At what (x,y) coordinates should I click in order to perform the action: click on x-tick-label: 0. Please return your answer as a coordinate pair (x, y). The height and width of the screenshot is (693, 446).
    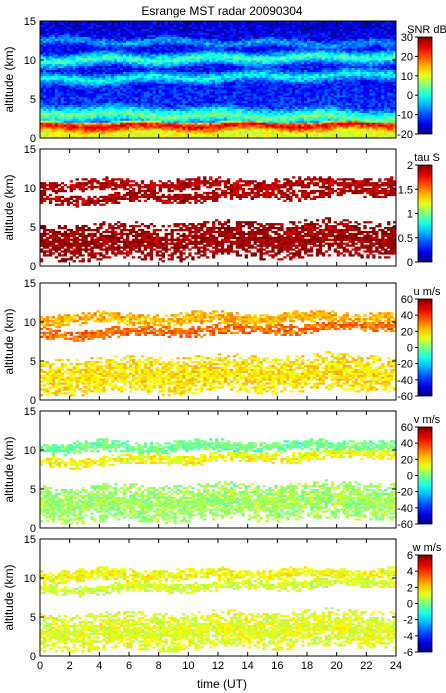
    Looking at the image, I should click on (40, 666).